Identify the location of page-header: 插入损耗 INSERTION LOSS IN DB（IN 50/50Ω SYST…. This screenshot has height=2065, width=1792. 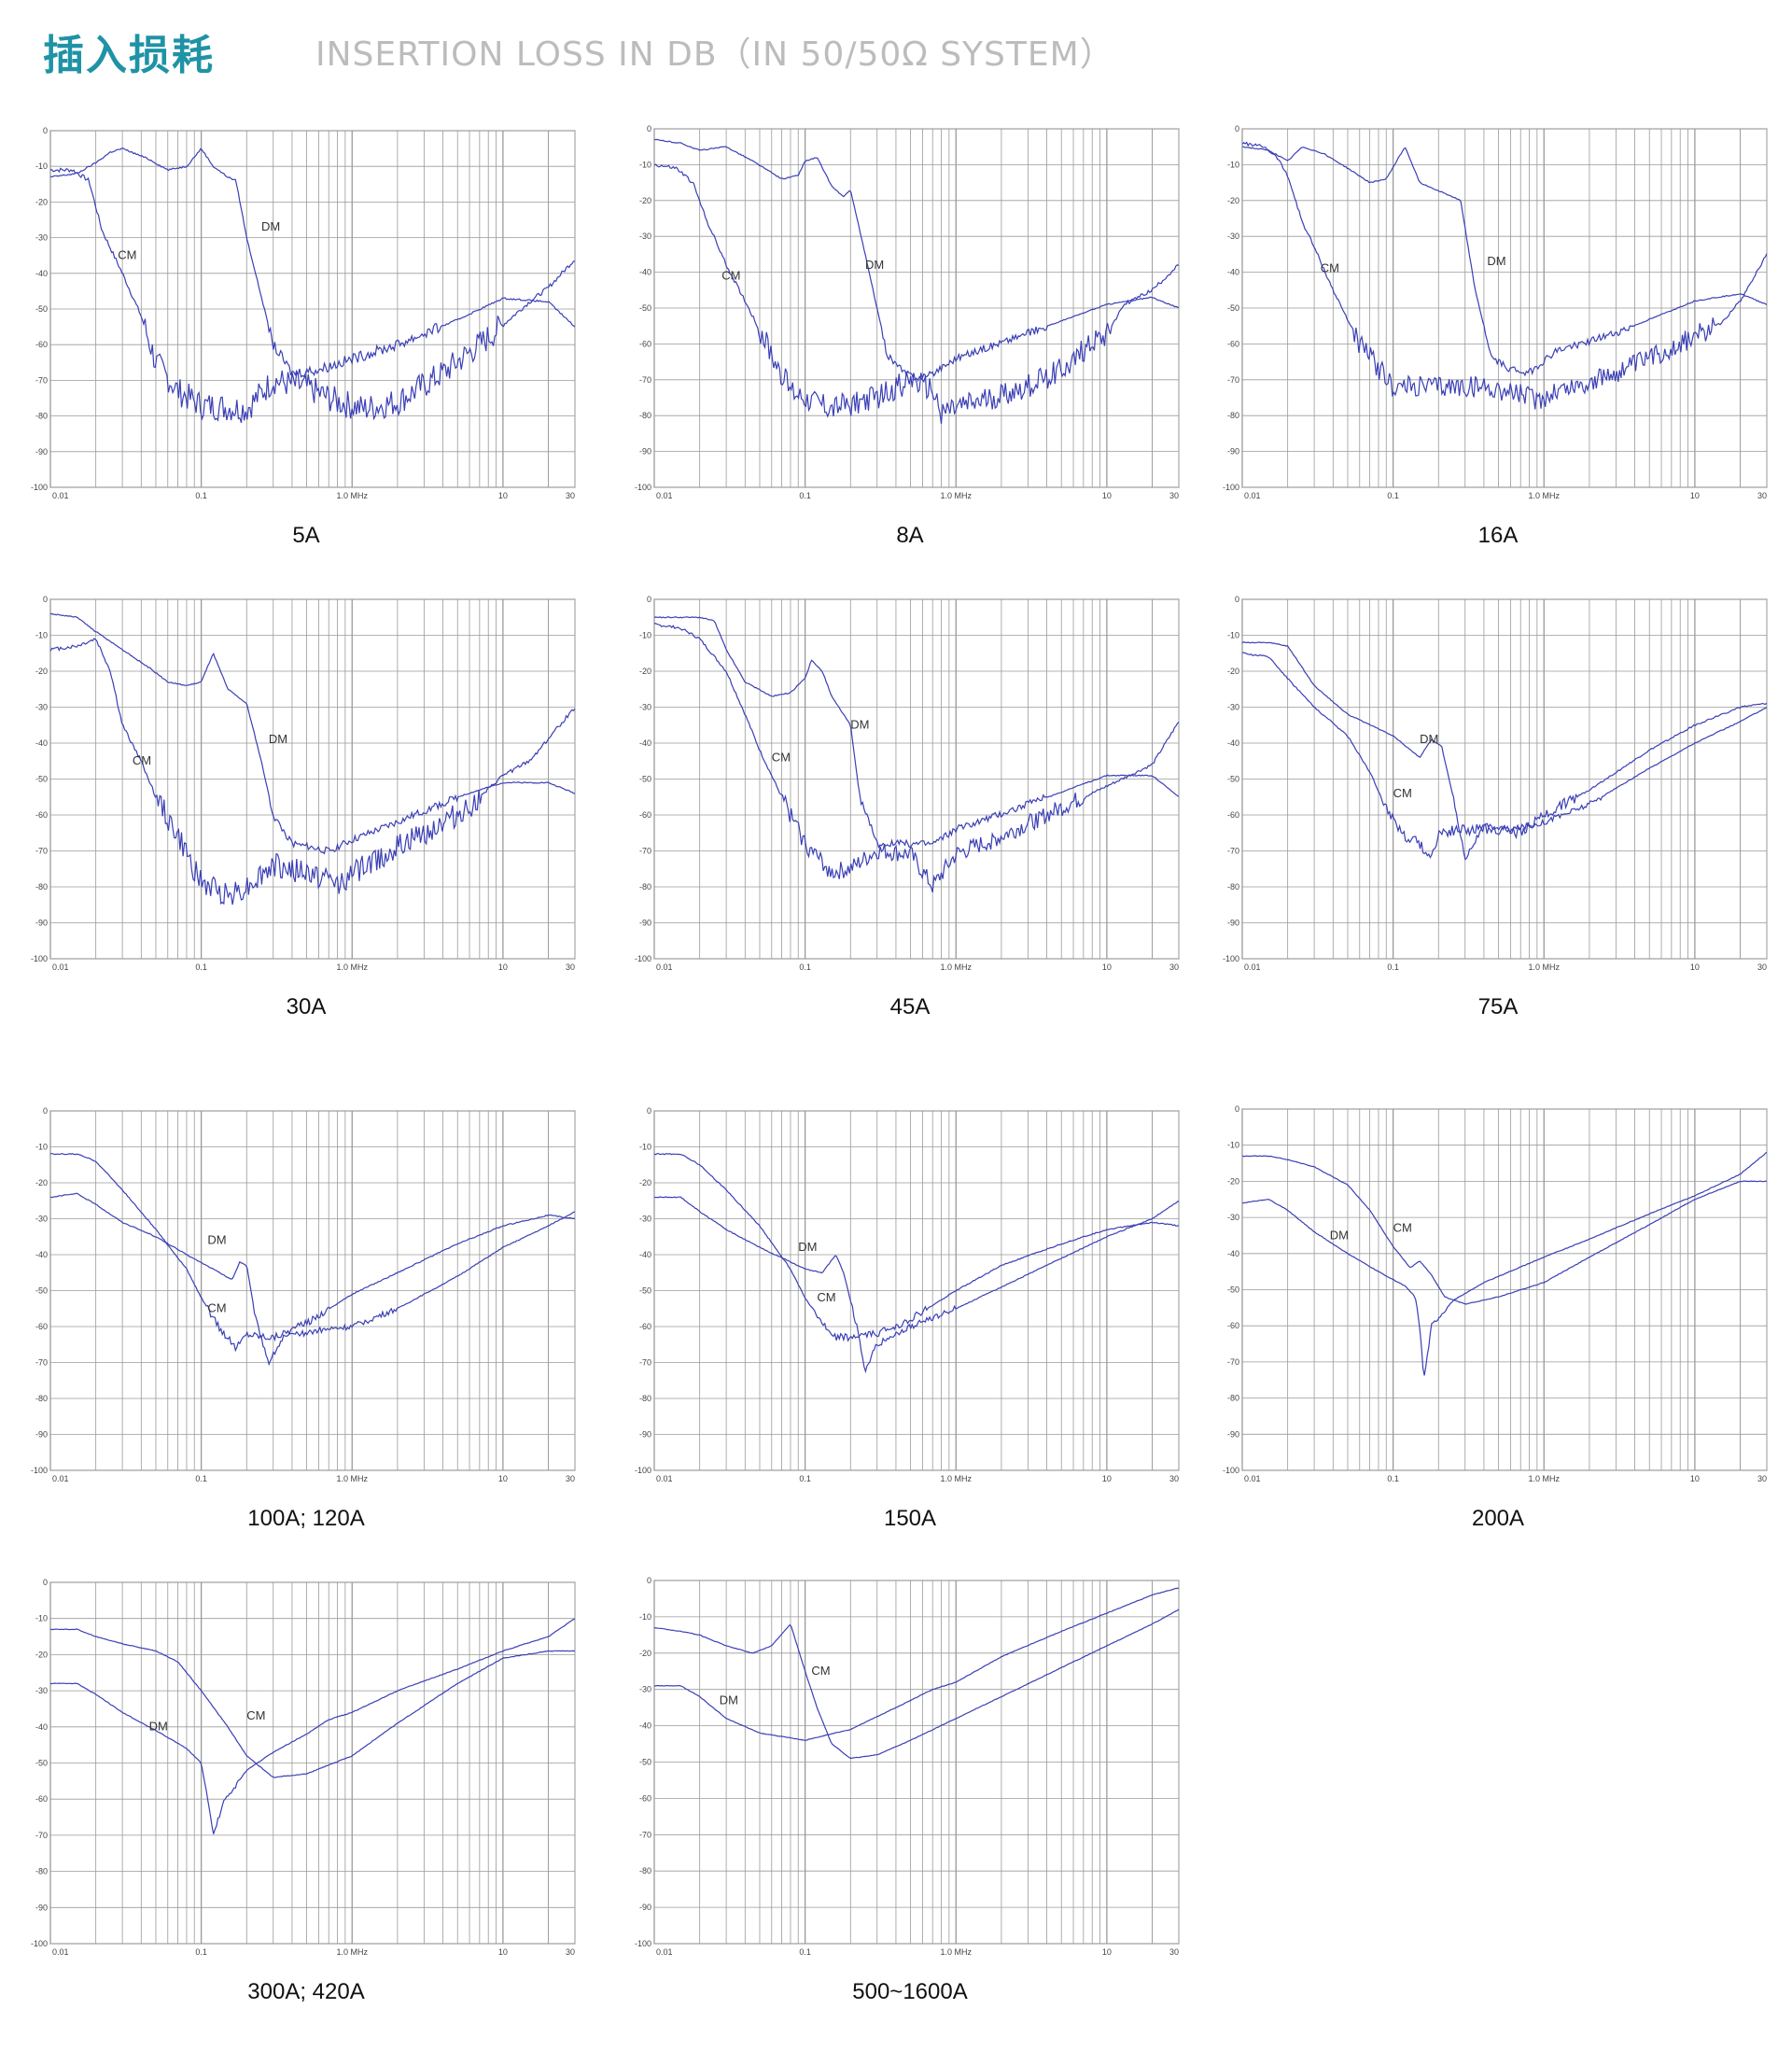
(578, 51).